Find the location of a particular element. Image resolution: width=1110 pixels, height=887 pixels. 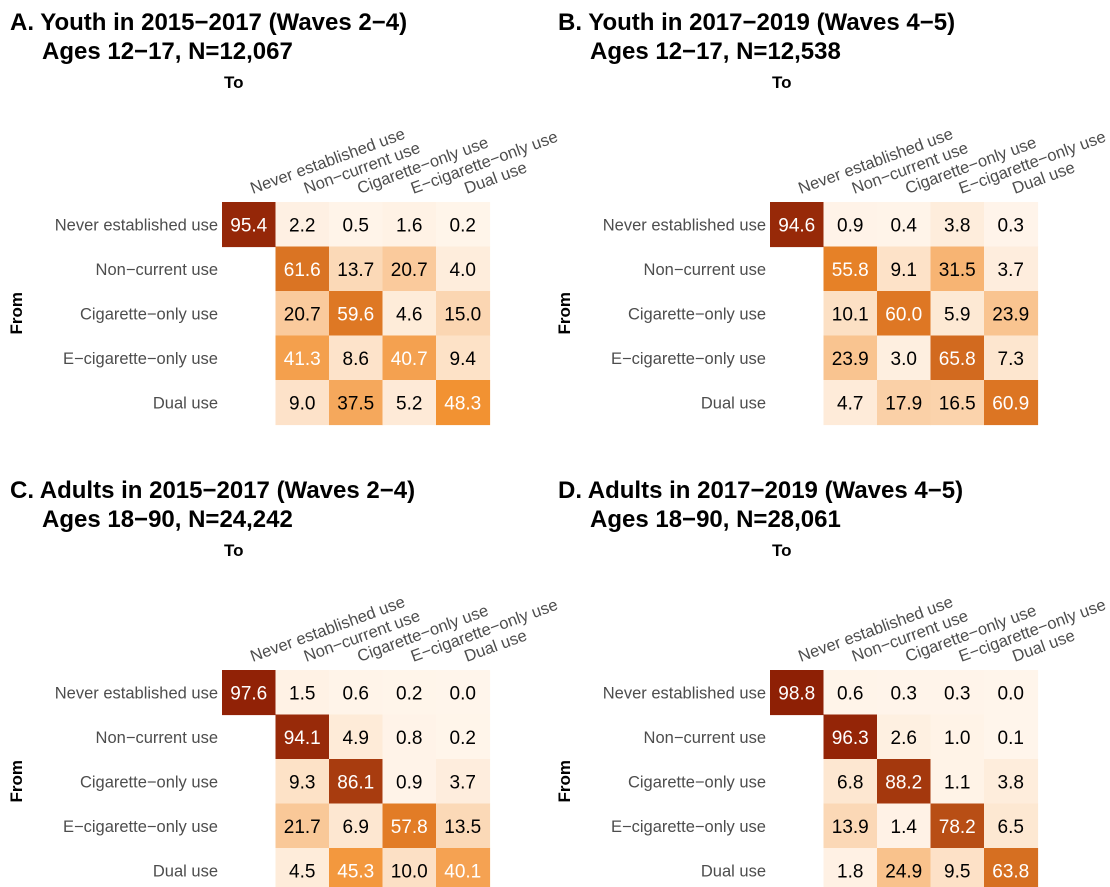

cell-value-label: 1.5 is located at coordinates (302, 693).